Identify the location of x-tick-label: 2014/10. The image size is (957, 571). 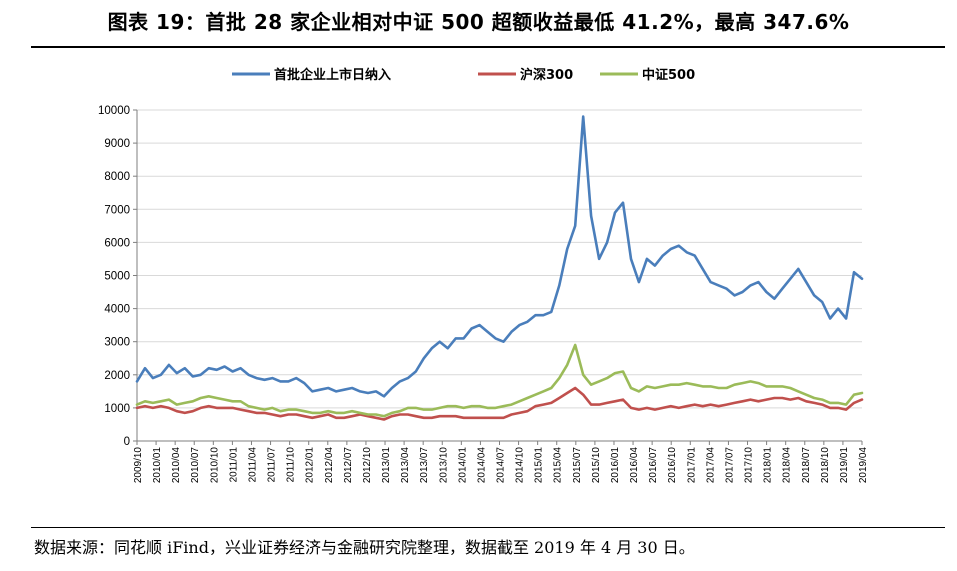
(520, 465).